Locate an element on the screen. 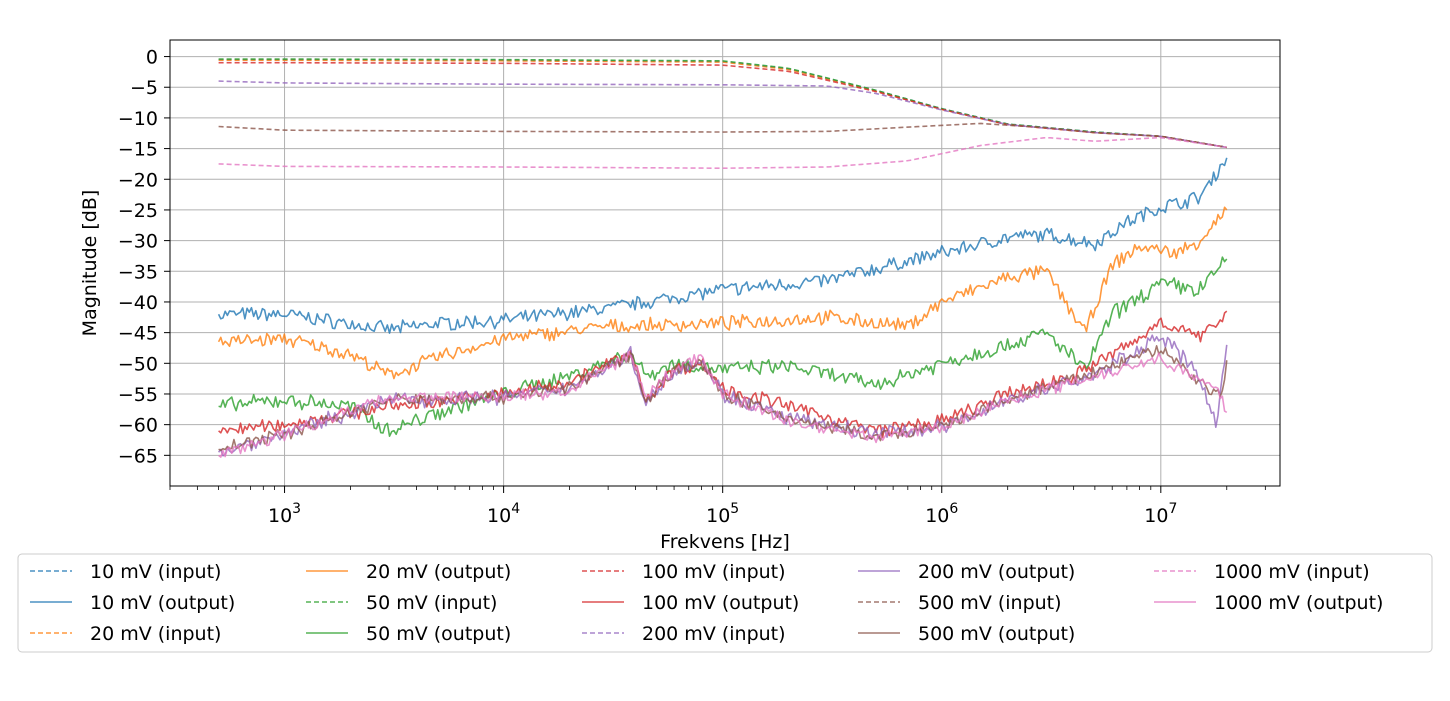  x-axis-label: Frekvens [Hz] is located at coordinates (725, 542).